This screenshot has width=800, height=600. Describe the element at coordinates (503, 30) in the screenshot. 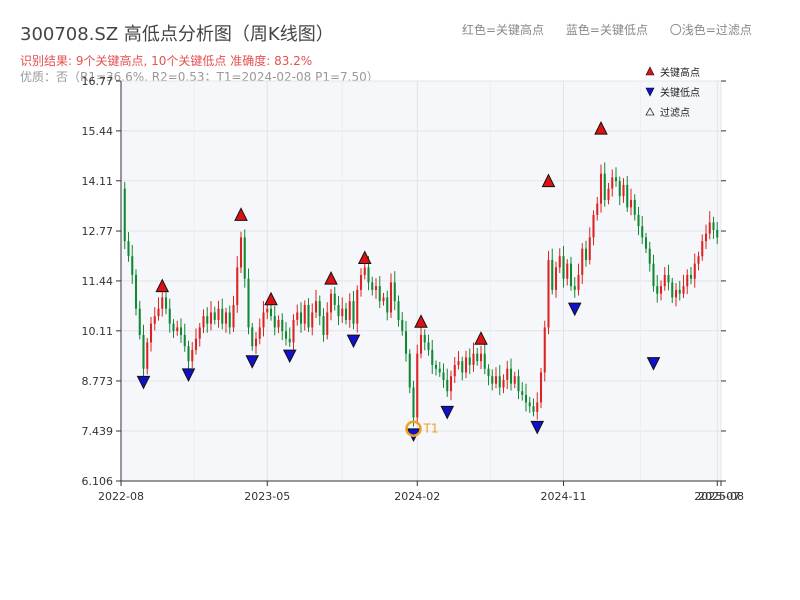

I see `legend-red-note: 红色=关键高点` at that location.